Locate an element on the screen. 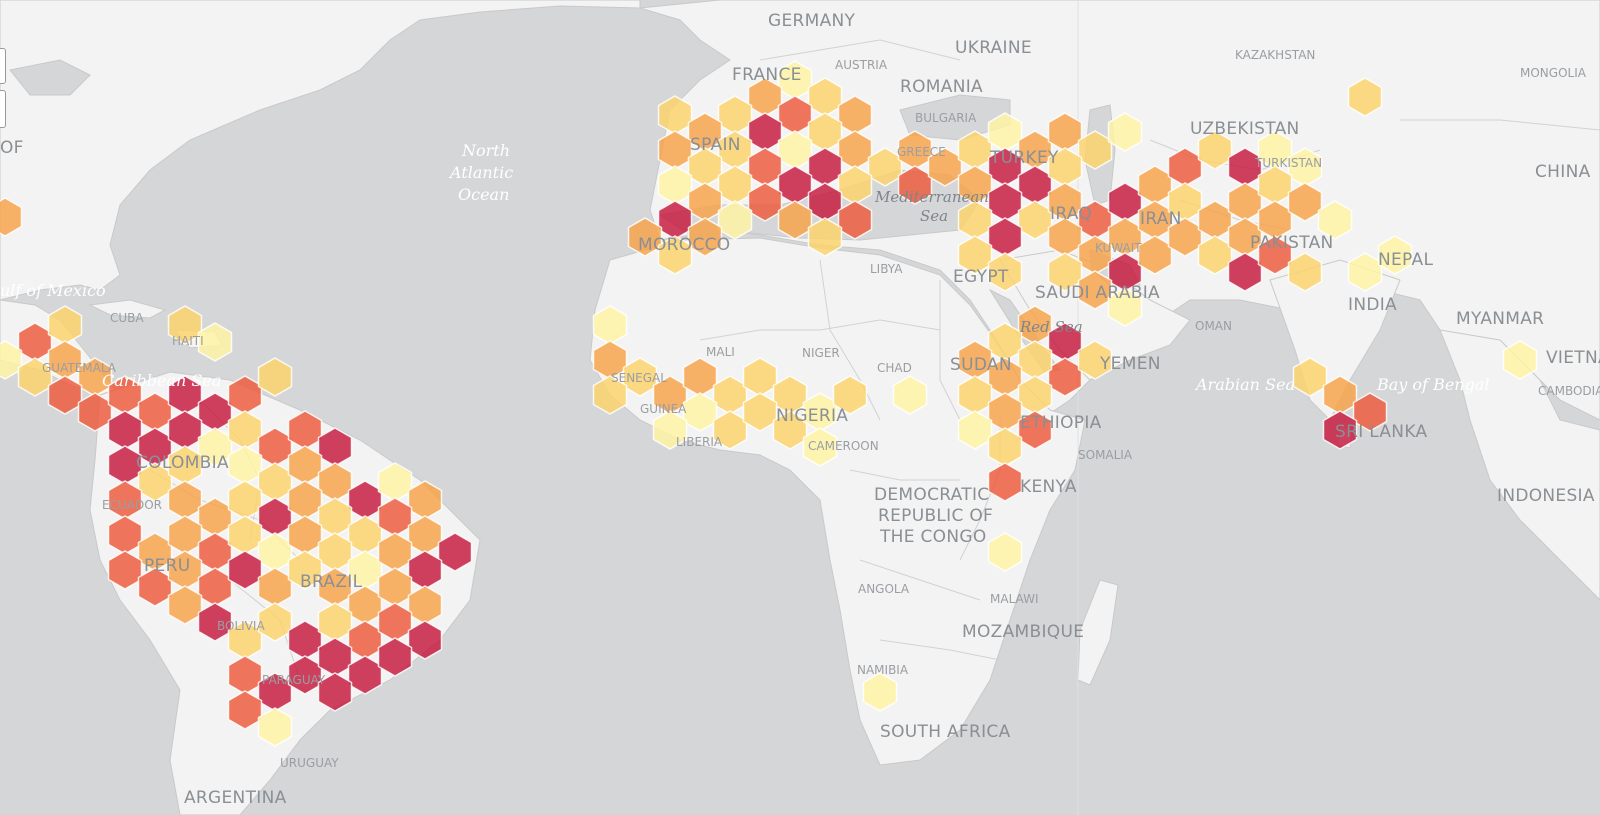 The height and width of the screenshot is (815, 1600). label-cameroon: CAMEROON is located at coordinates (843, 446).